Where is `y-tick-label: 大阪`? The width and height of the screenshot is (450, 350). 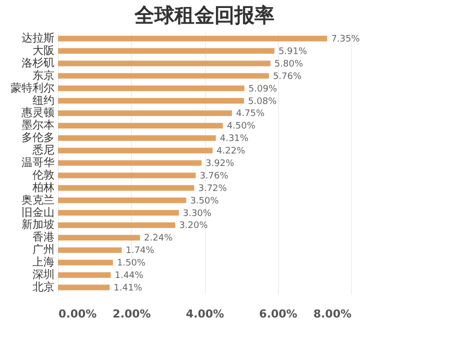 y-tick-label: 大阪 is located at coordinates (43, 50).